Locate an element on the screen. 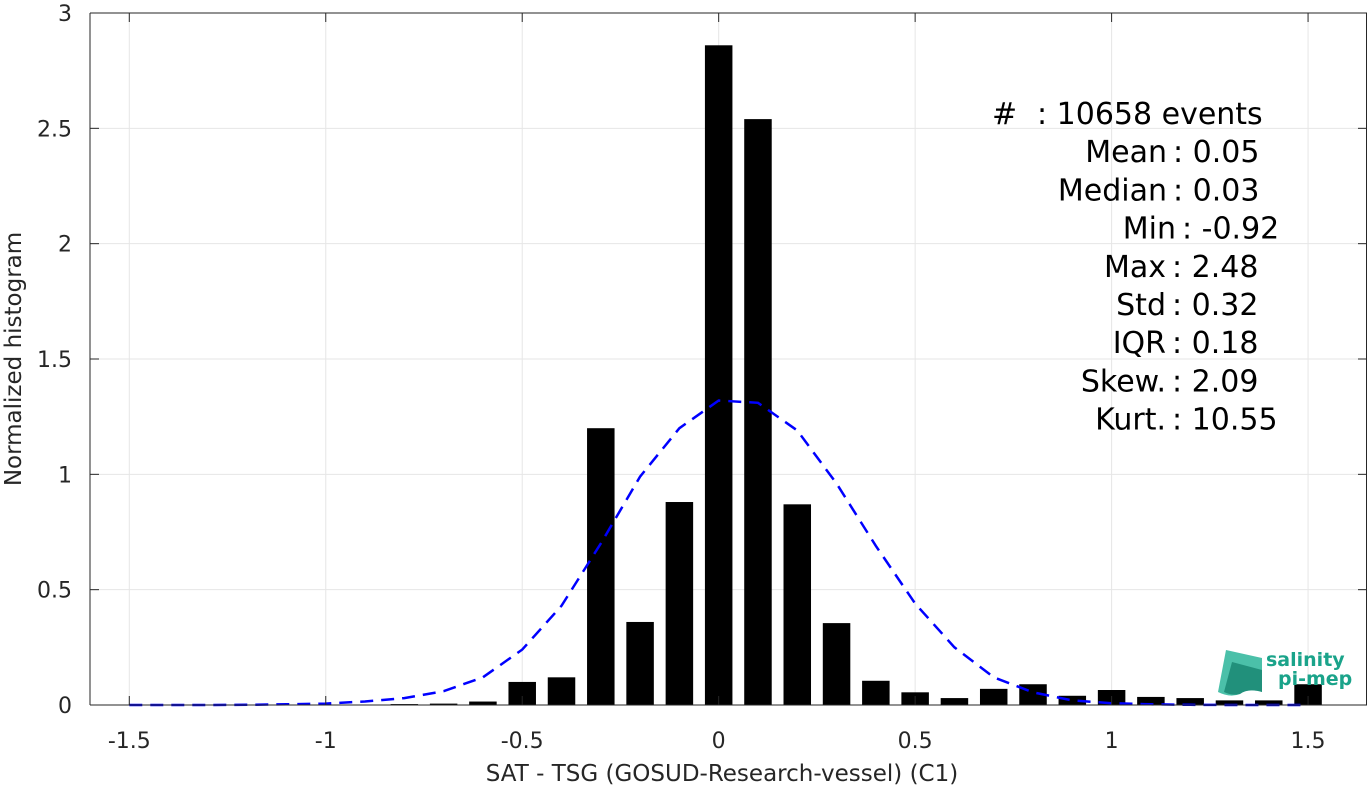 This screenshot has height=785, width=1367. stat-value: : 10658 events is located at coordinates (1150, 114).